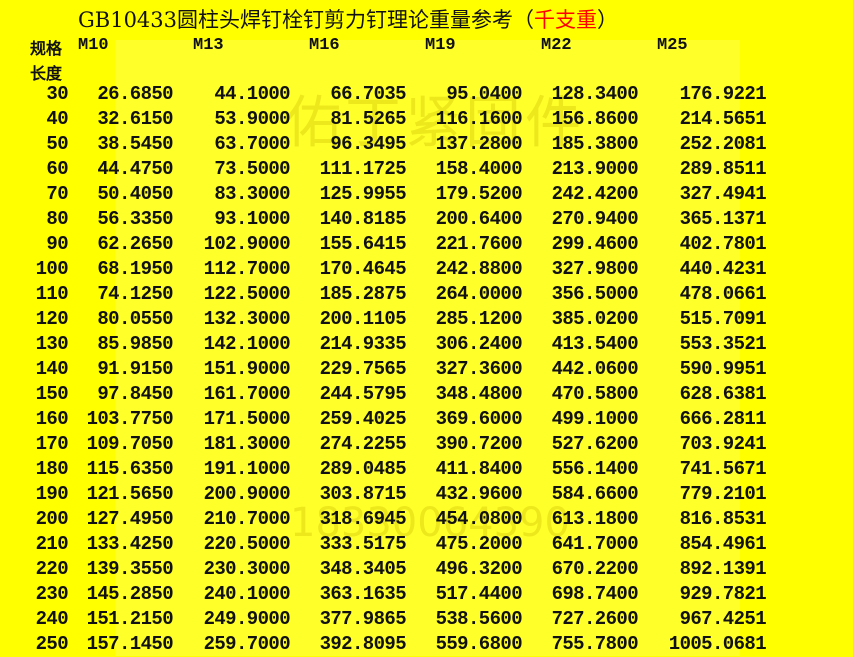 This screenshot has height=657, width=853. I want to click on weight-cell: 74.1250, so click(135, 294).